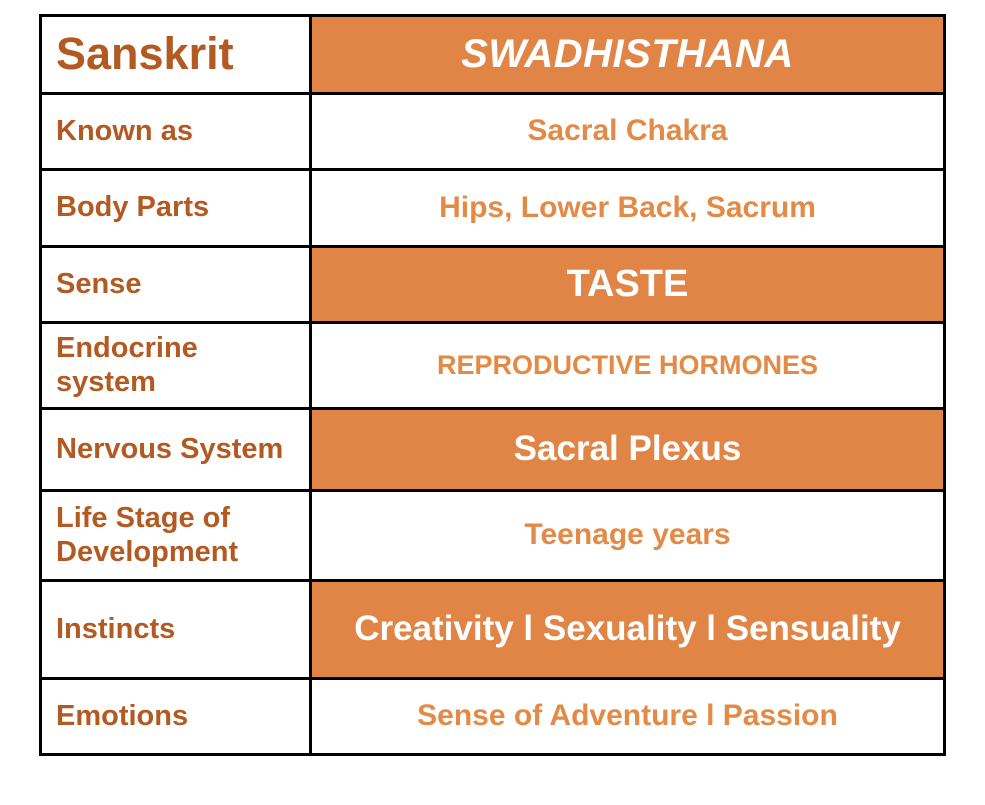 The width and height of the screenshot is (985, 805). I want to click on row-label-instincts: Instincts, so click(175, 629).